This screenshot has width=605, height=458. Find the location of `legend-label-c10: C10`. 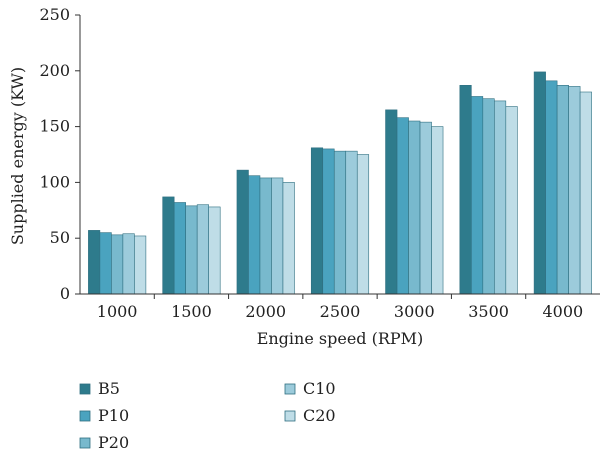

legend-label-c10: C10 is located at coordinates (319, 388).